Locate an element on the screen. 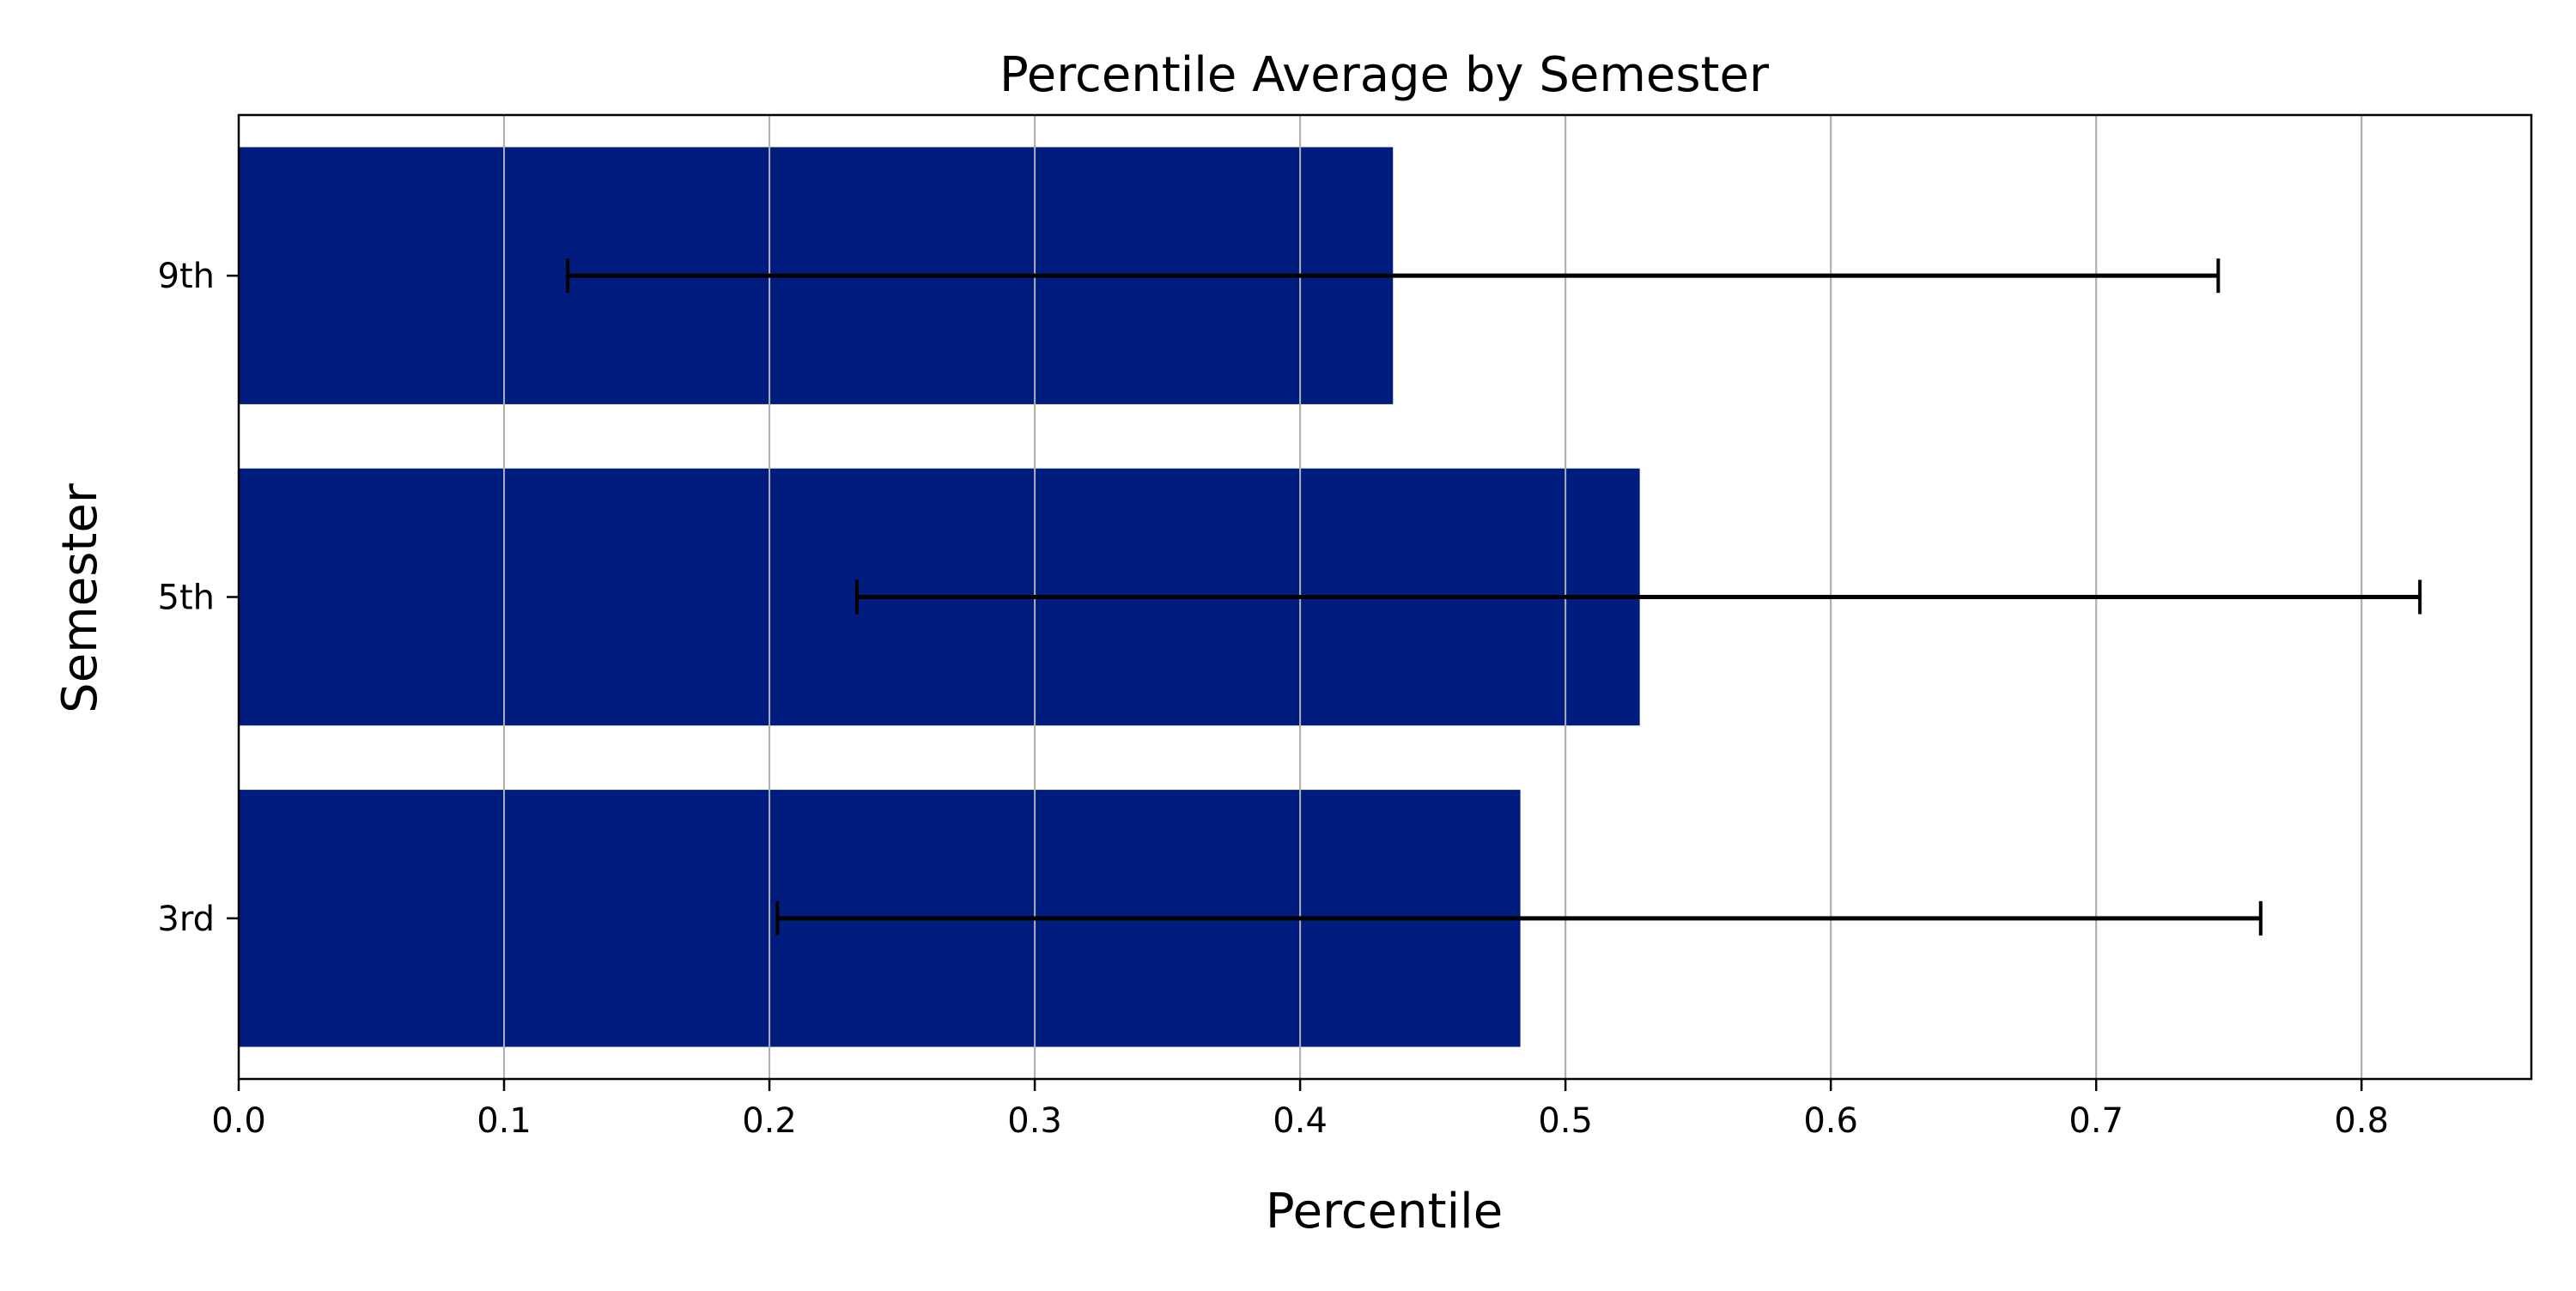  x-tick-label-7: 0.7 is located at coordinates (2096, 1121).